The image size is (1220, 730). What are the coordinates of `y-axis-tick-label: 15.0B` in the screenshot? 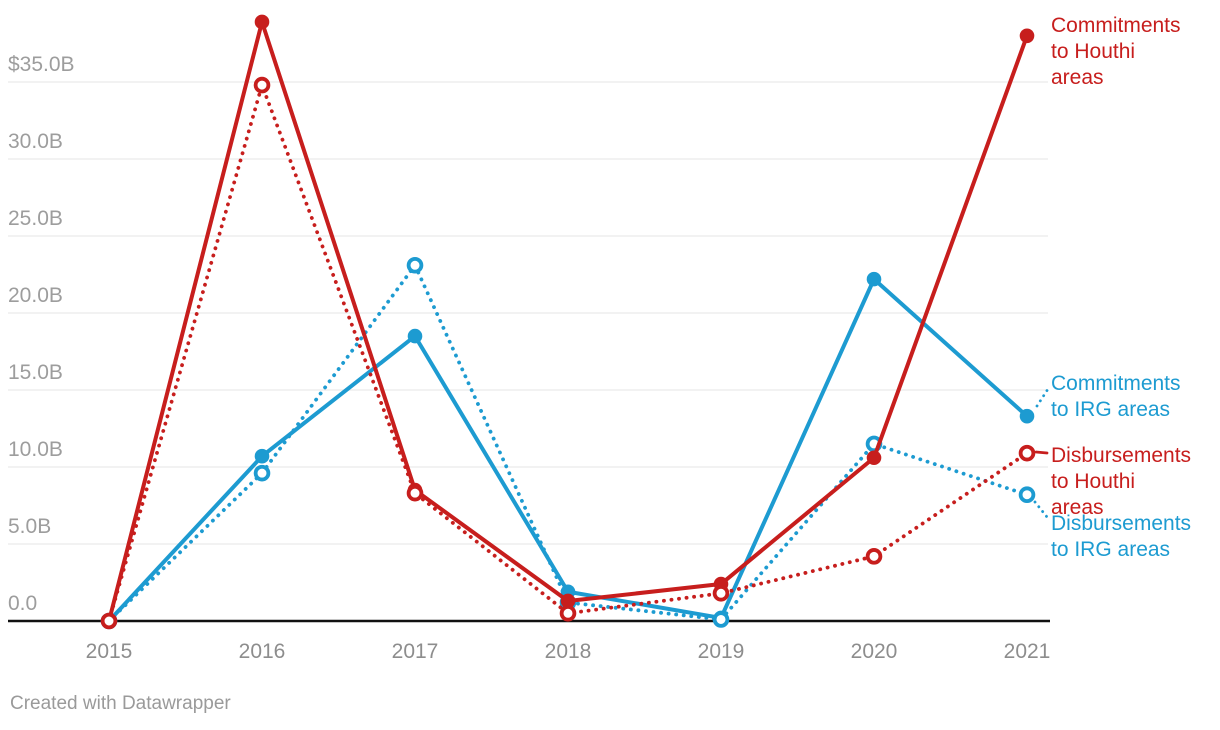 It's located at (35, 372).